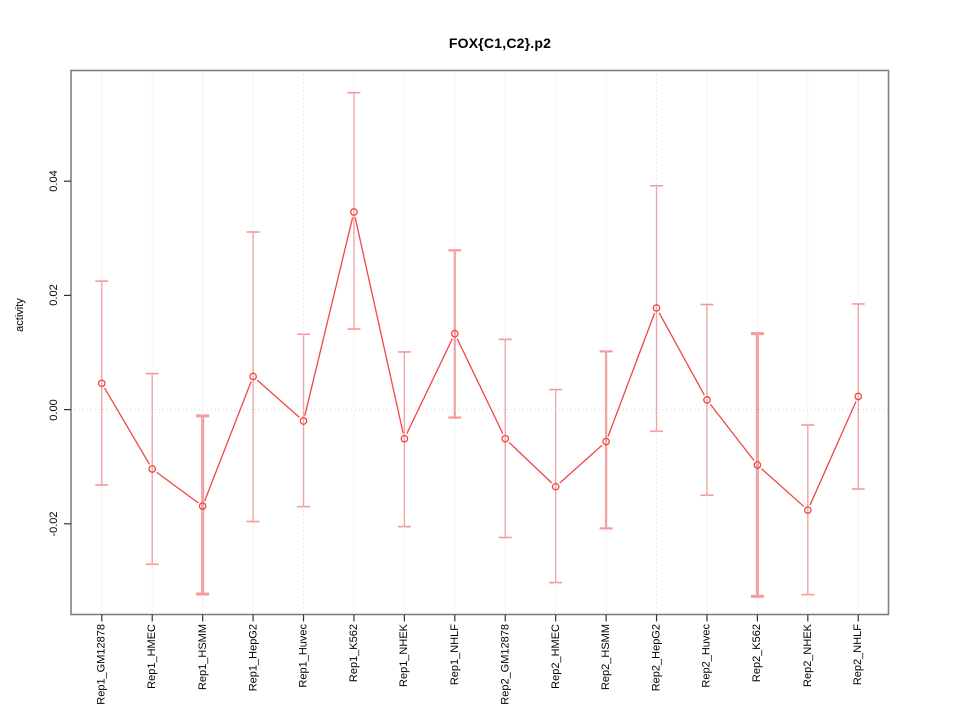  Describe the element at coordinates (54, 409) in the screenshot. I see `y-tick-label-text: 0.00` at that location.